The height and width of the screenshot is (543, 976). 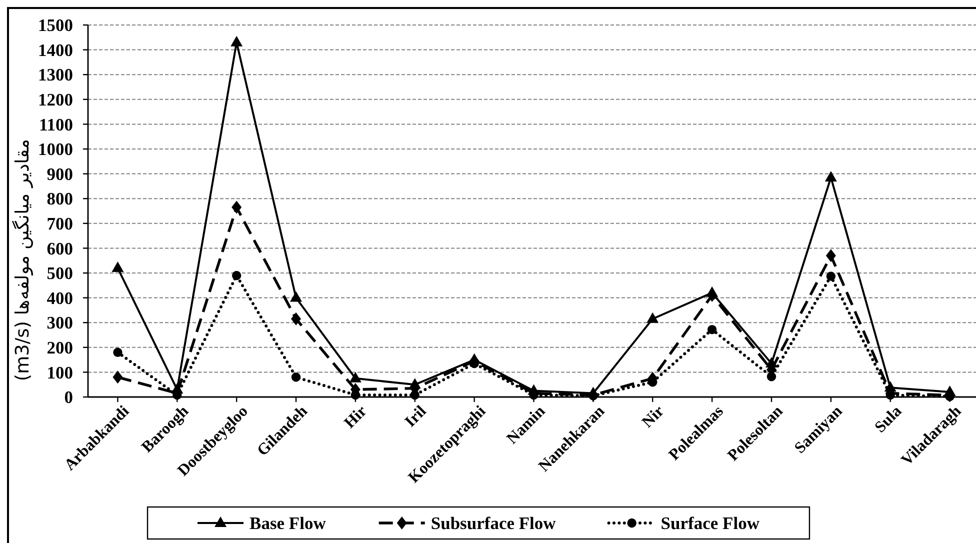 What do you see at coordinates (60, 248) in the screenshot?
I see `y-tick-label: 600` at bounding box center [60, 248].